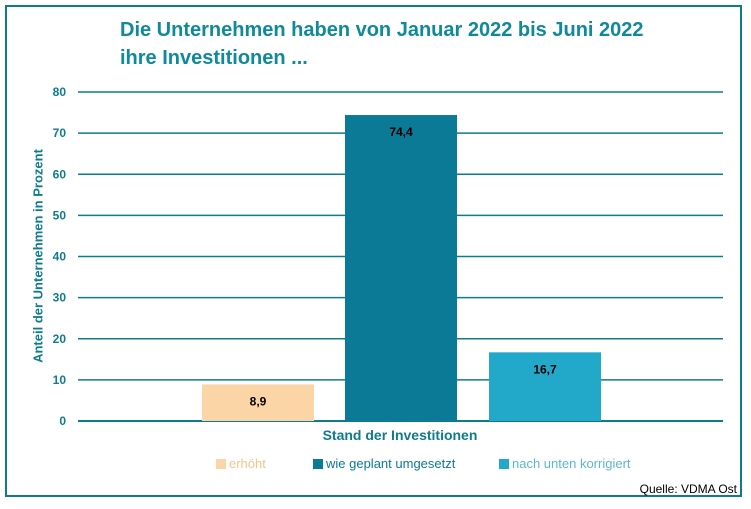 Image resolution: width=751 pixels, height=509 pixels. What do you see at coordinates (688, 489) in the screenshot?
I see `source-note: Quelle: VDMA Ost` at bounding box center [688, 489].